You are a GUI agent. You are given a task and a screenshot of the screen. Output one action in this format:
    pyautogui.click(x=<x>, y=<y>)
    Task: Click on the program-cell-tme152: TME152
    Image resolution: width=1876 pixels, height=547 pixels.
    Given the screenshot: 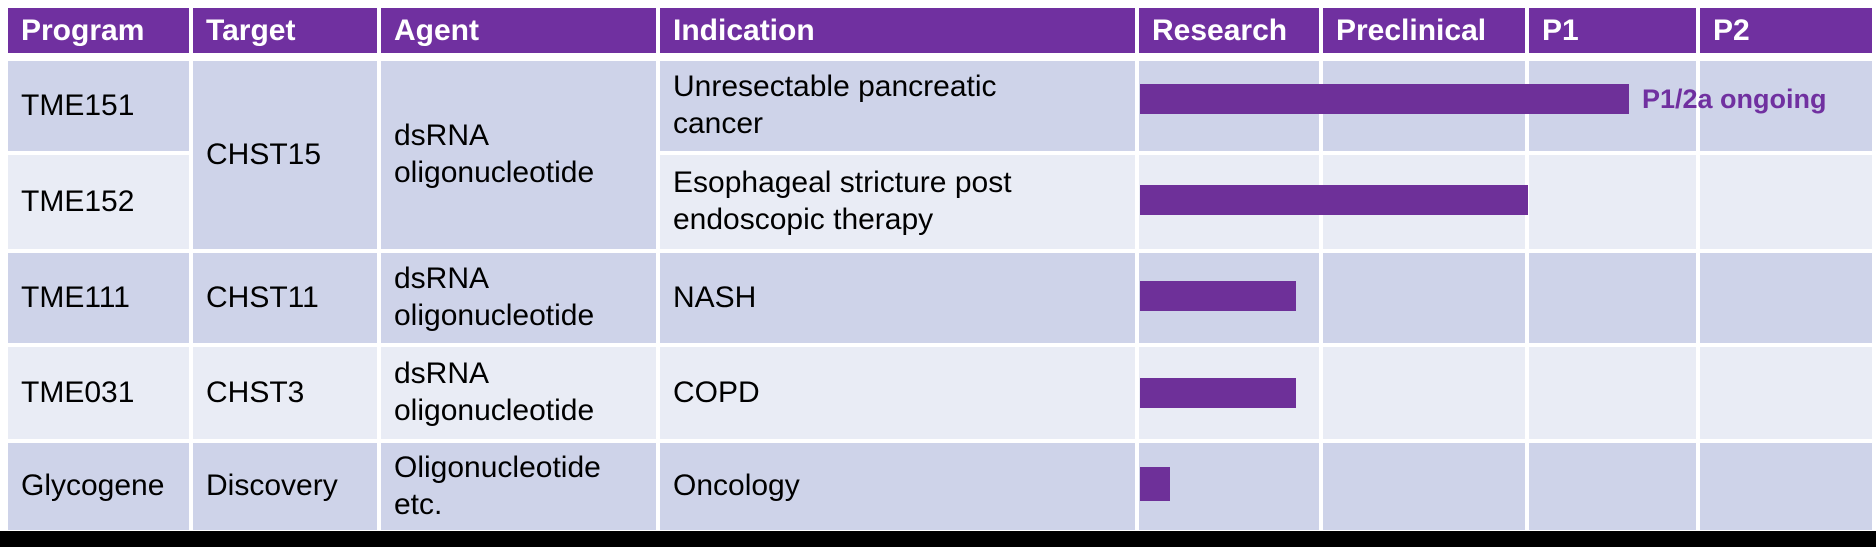 What is the action you would take?
    pyautogui.click(x=98, y=202)
    